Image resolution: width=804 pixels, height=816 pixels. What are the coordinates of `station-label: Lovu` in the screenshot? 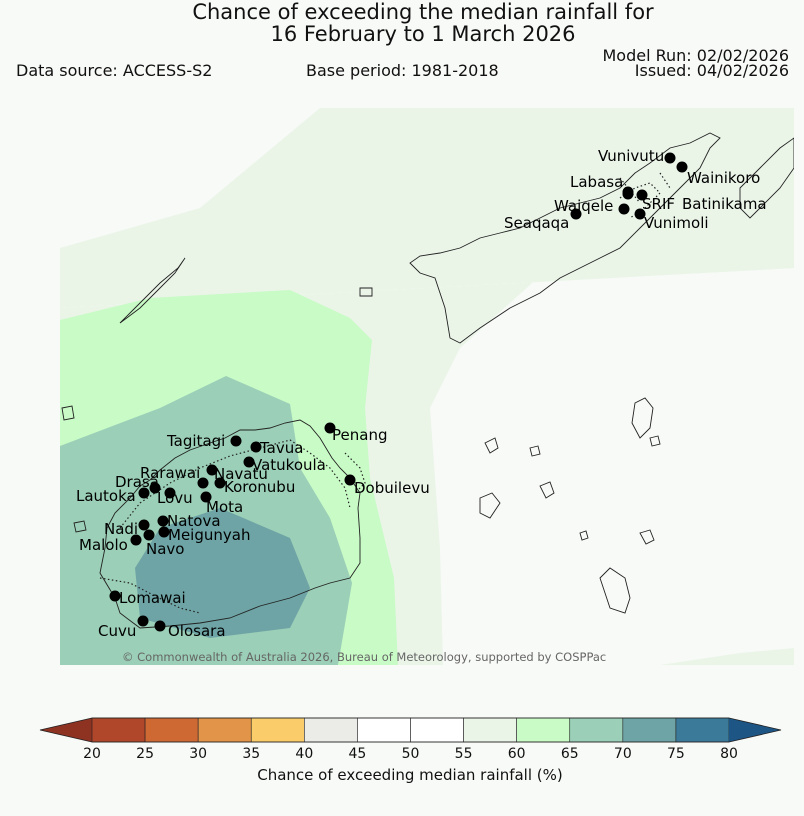 It's located at (175, 498).